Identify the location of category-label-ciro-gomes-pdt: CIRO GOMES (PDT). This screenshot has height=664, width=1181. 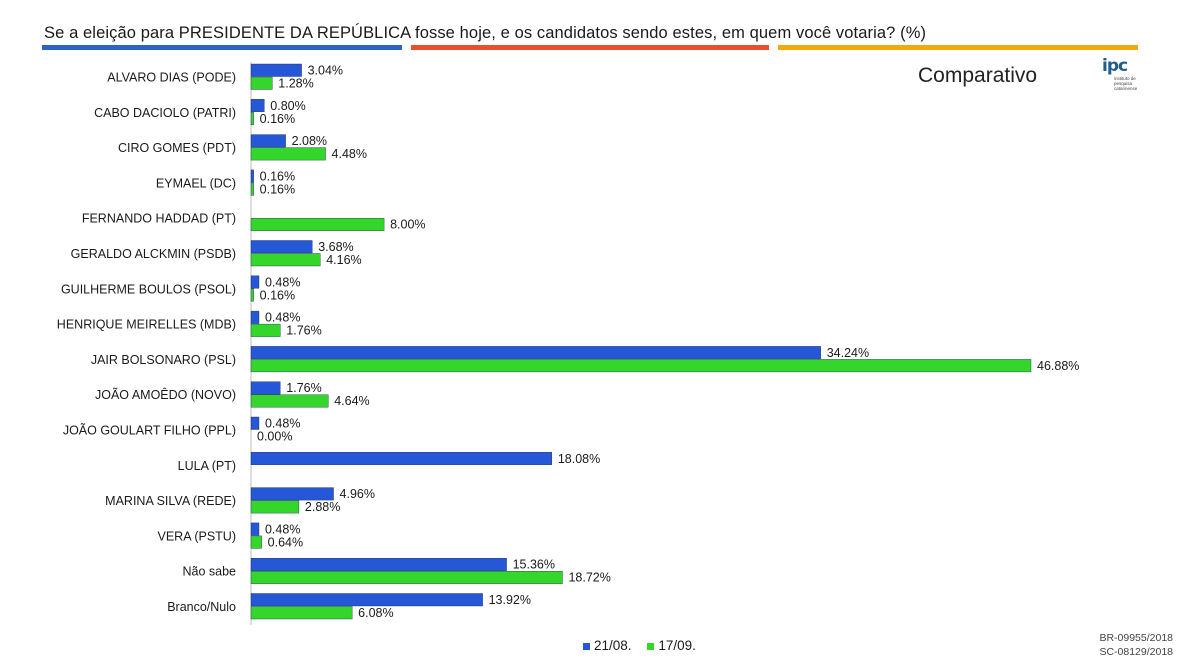
(177, 148).